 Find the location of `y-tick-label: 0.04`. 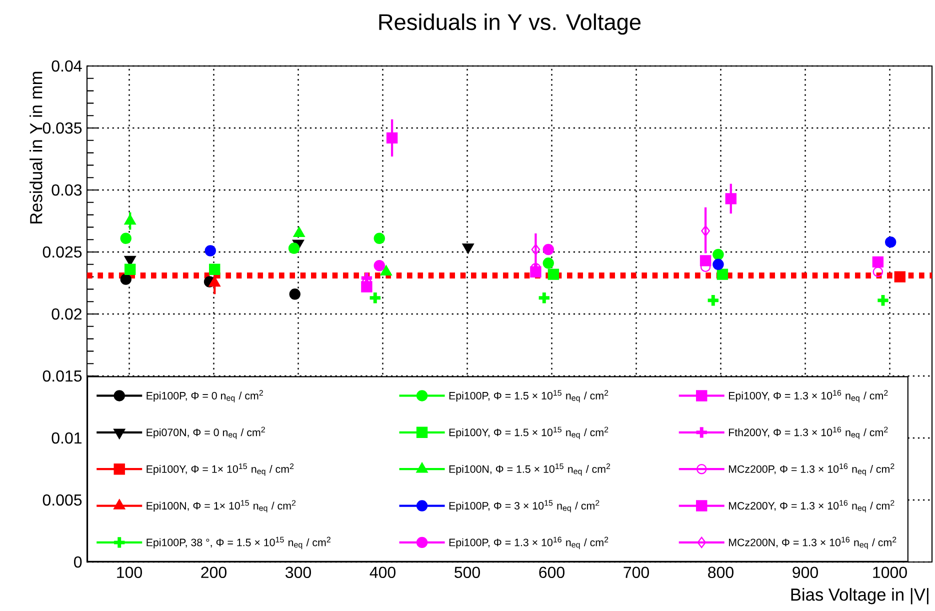

y-tick-label: 0.04 is located at coordinates (67, 66).